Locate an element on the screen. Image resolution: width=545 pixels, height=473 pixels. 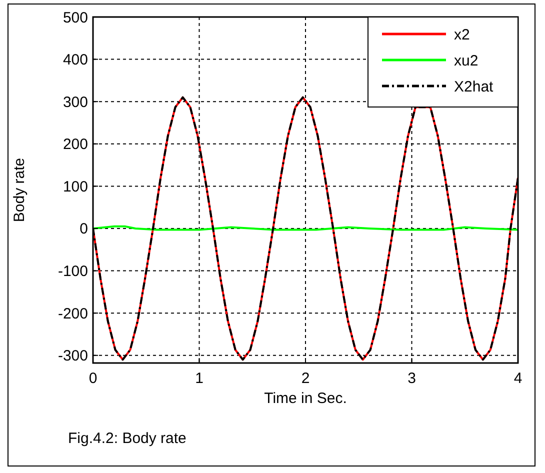
x-axis-title: Time in Sec. is located at coordinates (305, 398).